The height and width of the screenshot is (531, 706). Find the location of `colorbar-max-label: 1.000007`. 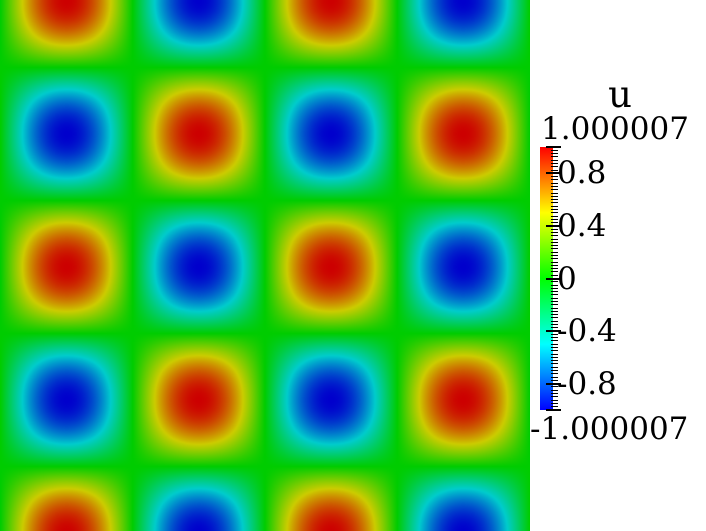

colorbar-max-label: 1.000007 is located at coordinates (615, 129).